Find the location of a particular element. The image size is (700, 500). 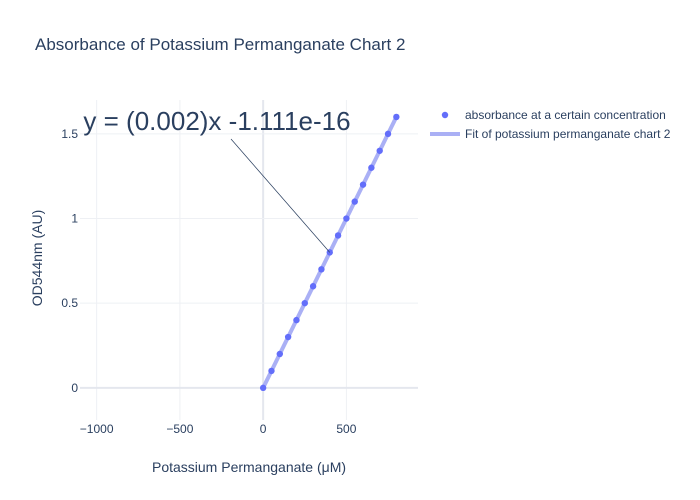

legend-item-fit: Fit of potassium permanganate chart 2 is located at coordinates (550, 134).